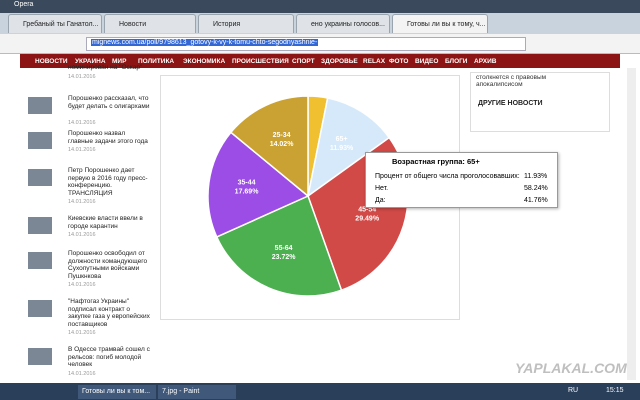 The width and height of the screenshot is (640, 400). What do you see at coordinates (571, 368) in the screenshot?
I see `watermark: YAPLAKAL.COM` at bounding box center [571, 368].